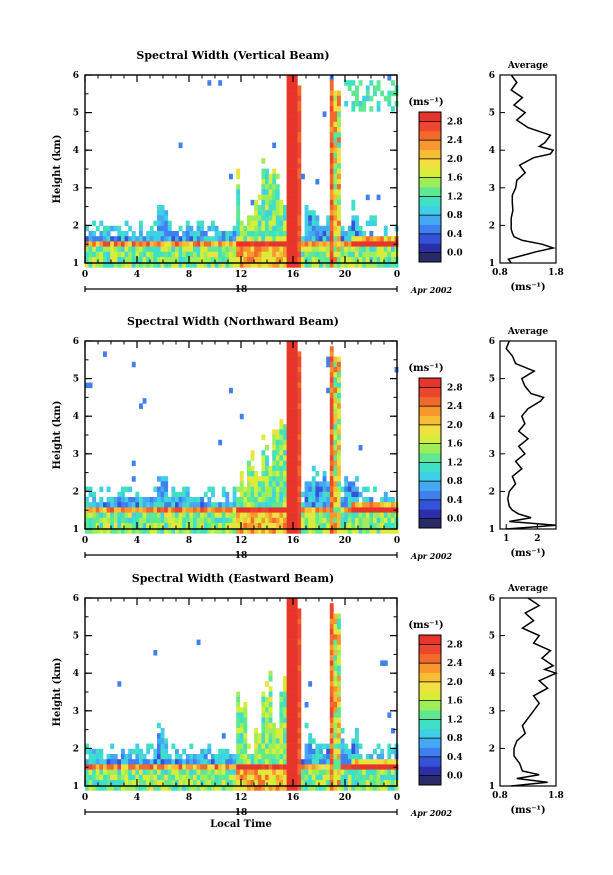  What do you see at coordinates (455, 141) in the screenshot?
I see `colorbar-tick-label: 2.4` at bounding box center [455, 141].